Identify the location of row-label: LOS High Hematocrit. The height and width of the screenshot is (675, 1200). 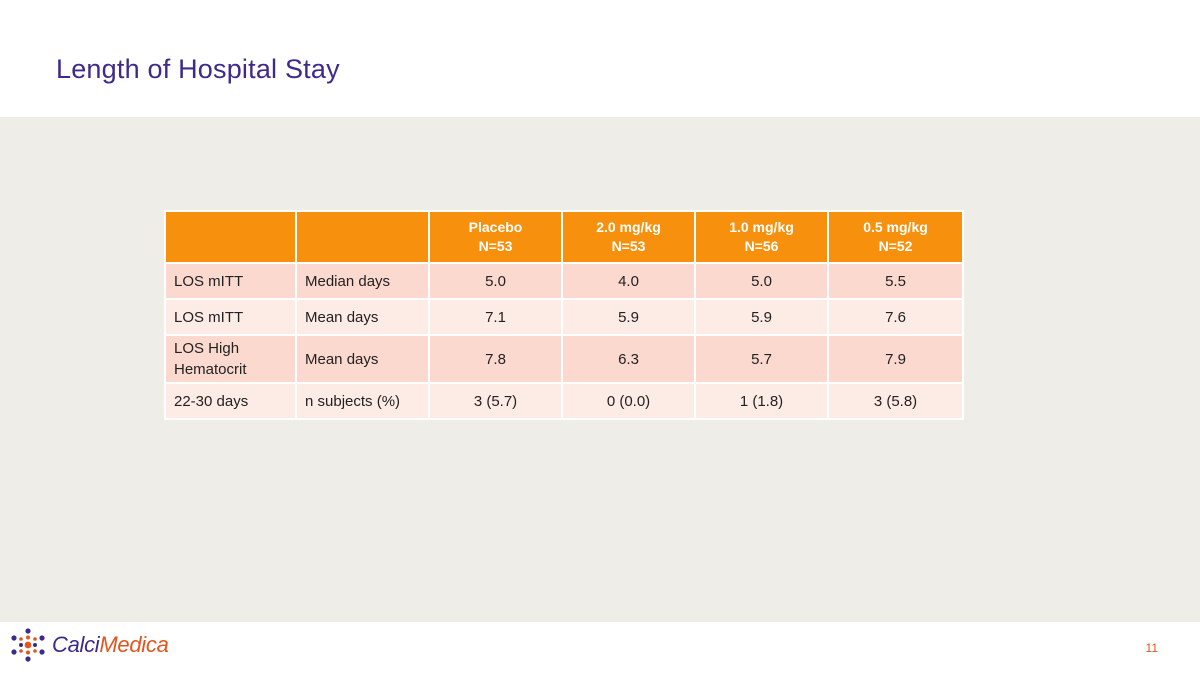
(230, 359).